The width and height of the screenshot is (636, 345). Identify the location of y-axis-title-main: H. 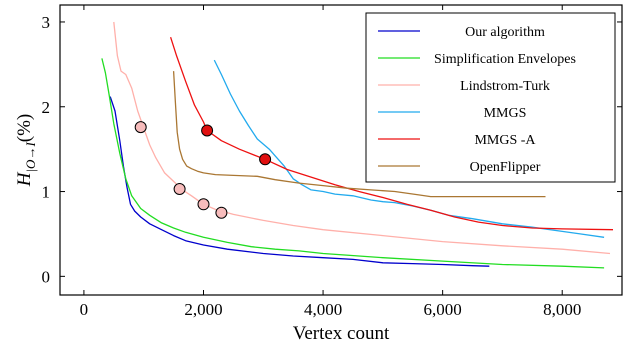
(24, 179).